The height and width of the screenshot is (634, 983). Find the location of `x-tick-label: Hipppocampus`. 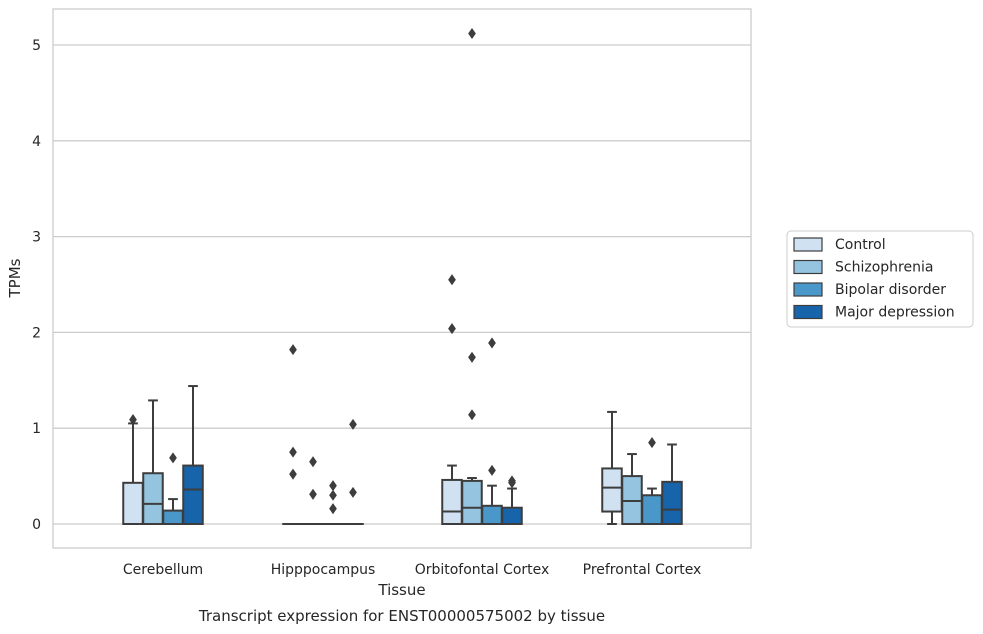

x-tick-label: Hipppocampus is located at coordinates (323, 570).